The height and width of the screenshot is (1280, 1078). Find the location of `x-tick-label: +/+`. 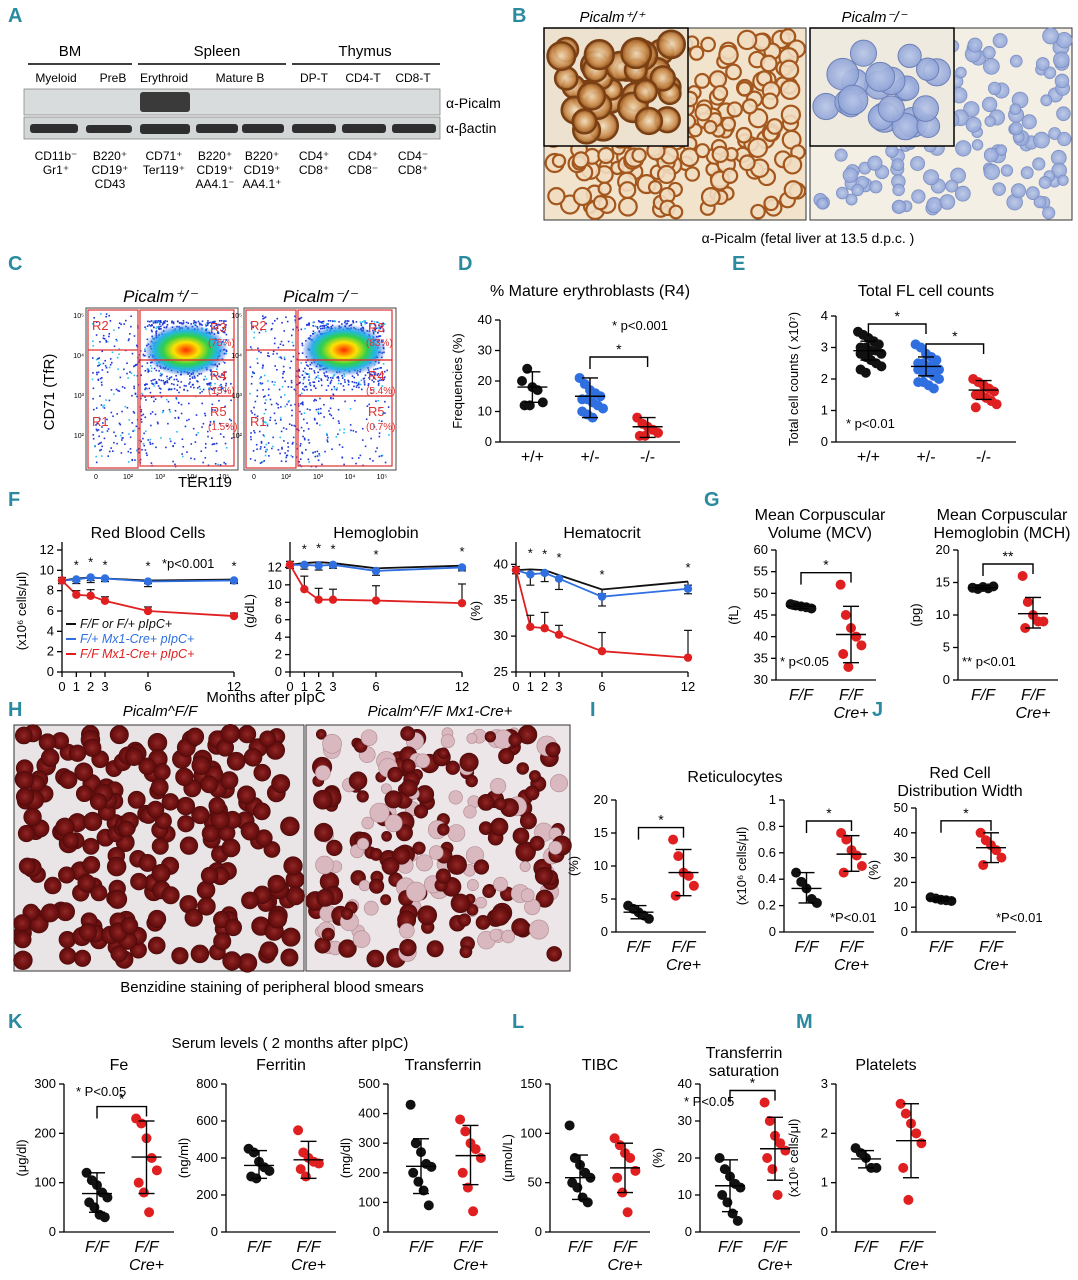

x-tick-label: +/+ is located at coordinates (868, 457).